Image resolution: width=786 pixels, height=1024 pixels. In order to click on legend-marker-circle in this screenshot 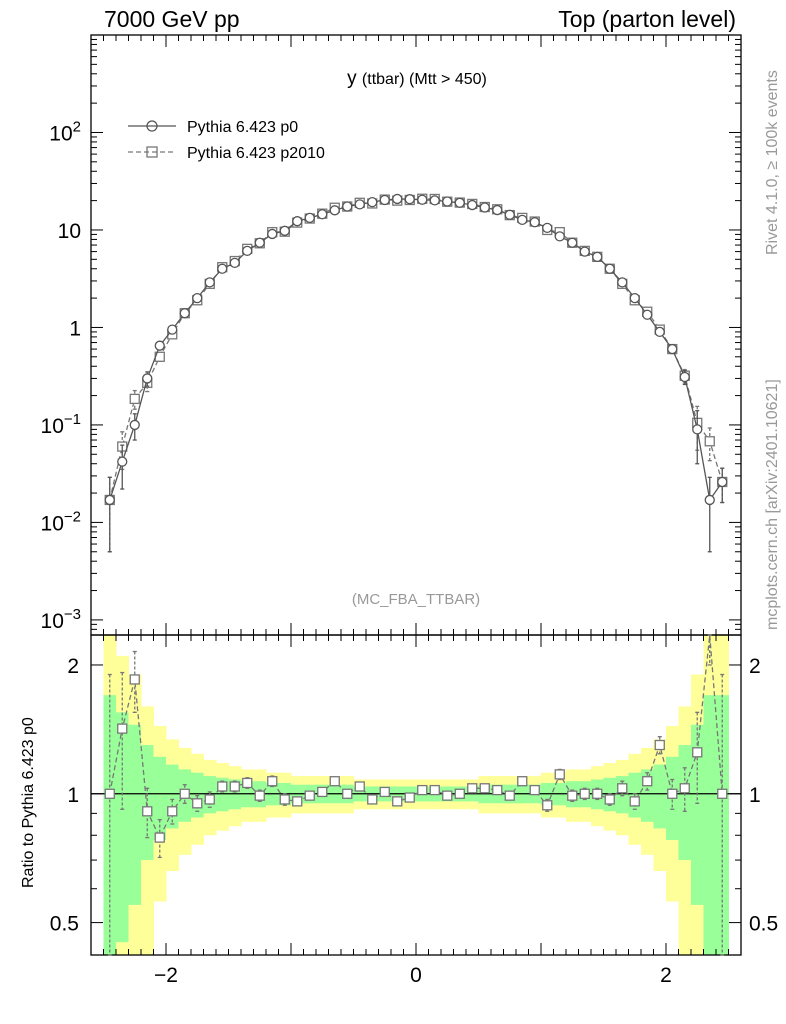, I will do `click(152, 126)`.